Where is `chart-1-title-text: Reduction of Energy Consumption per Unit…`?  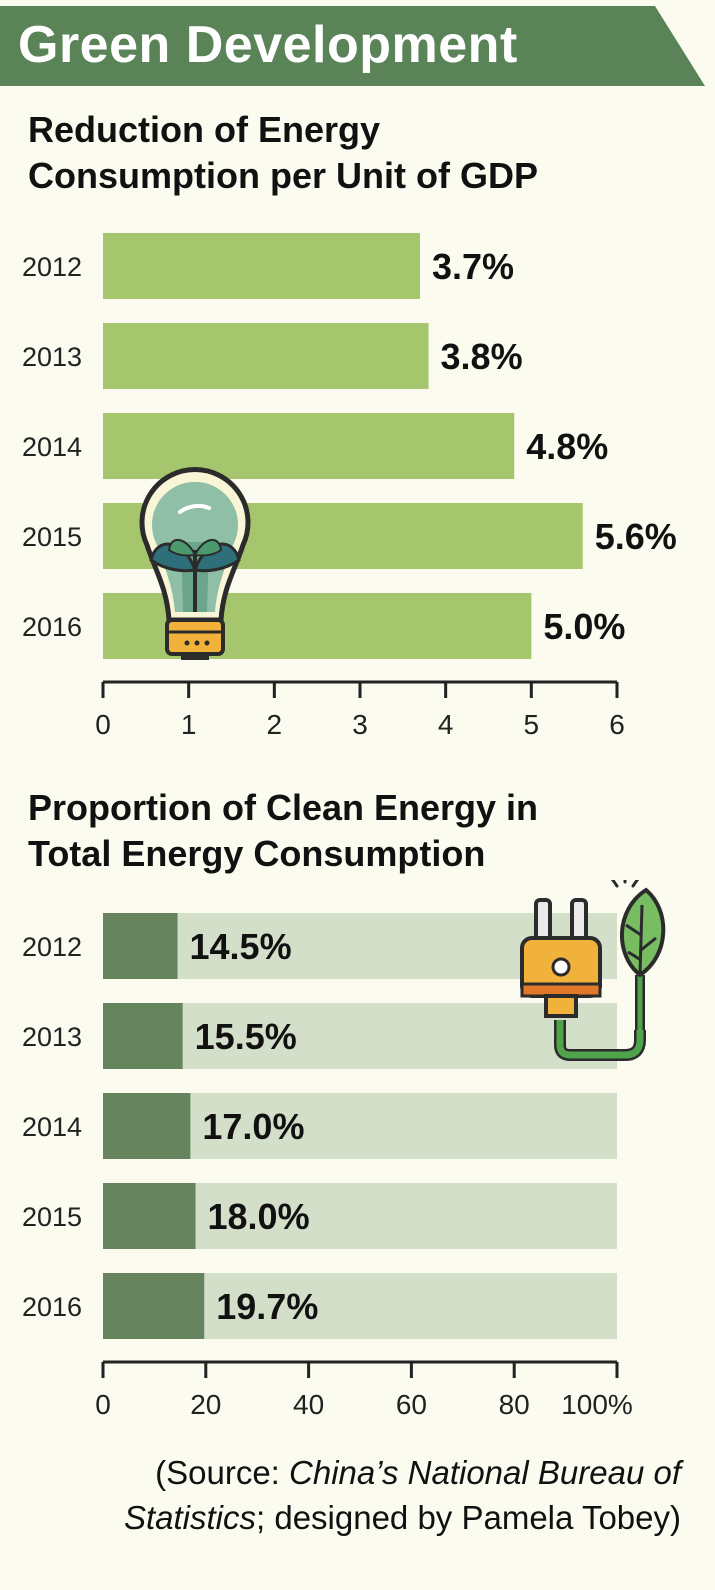
chart-1-title-text: Reduction of Energy Consumption per Unit… is located at coordinates (283, 152).